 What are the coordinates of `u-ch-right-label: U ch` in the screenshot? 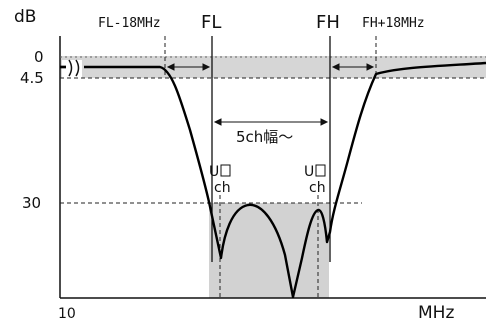 It's located at (315, 180).